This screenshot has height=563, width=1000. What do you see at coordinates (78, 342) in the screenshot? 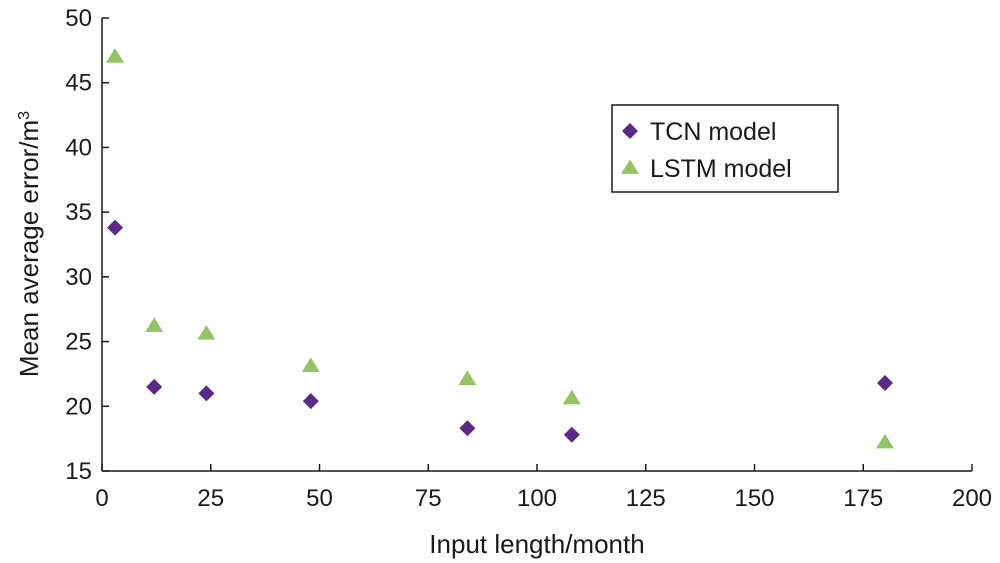
I see `y-tick-label: 25` at bounding box center [78, 342].